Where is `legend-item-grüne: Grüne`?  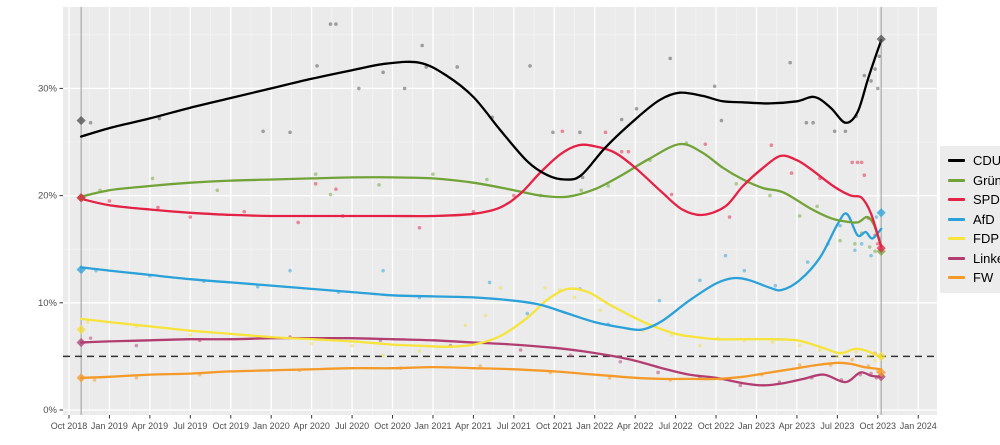
legend-item-grüne: Grüne is located at coordinates (974, 181).